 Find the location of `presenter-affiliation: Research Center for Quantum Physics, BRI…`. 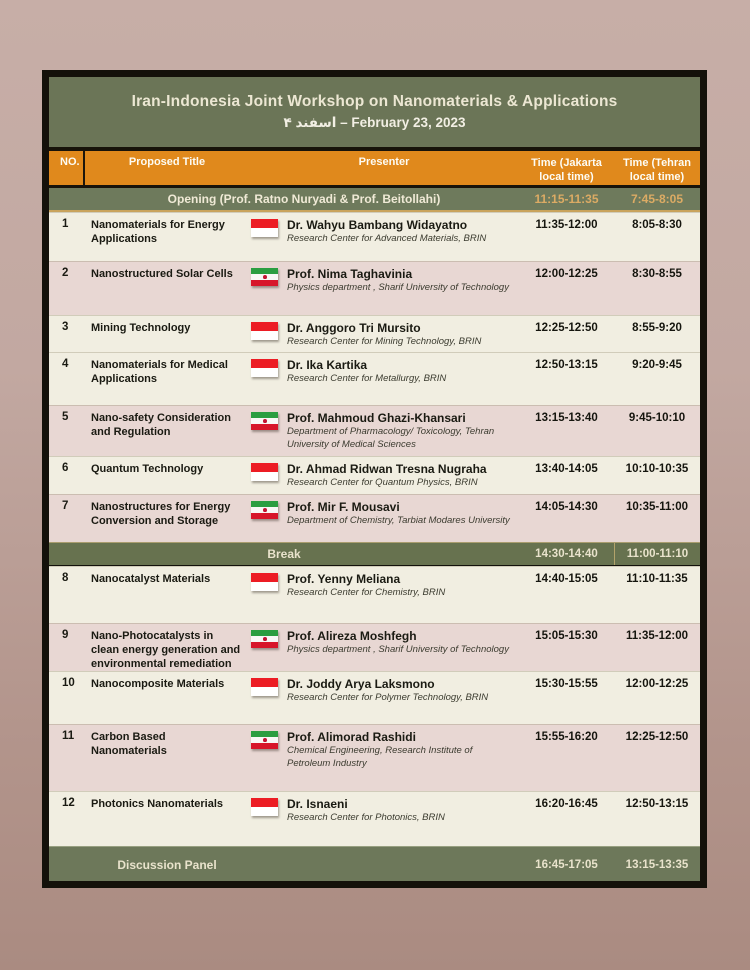

presenter-affiliation: Research Center for Quantum Physics, BRI… is located at coordinates (382, 482).